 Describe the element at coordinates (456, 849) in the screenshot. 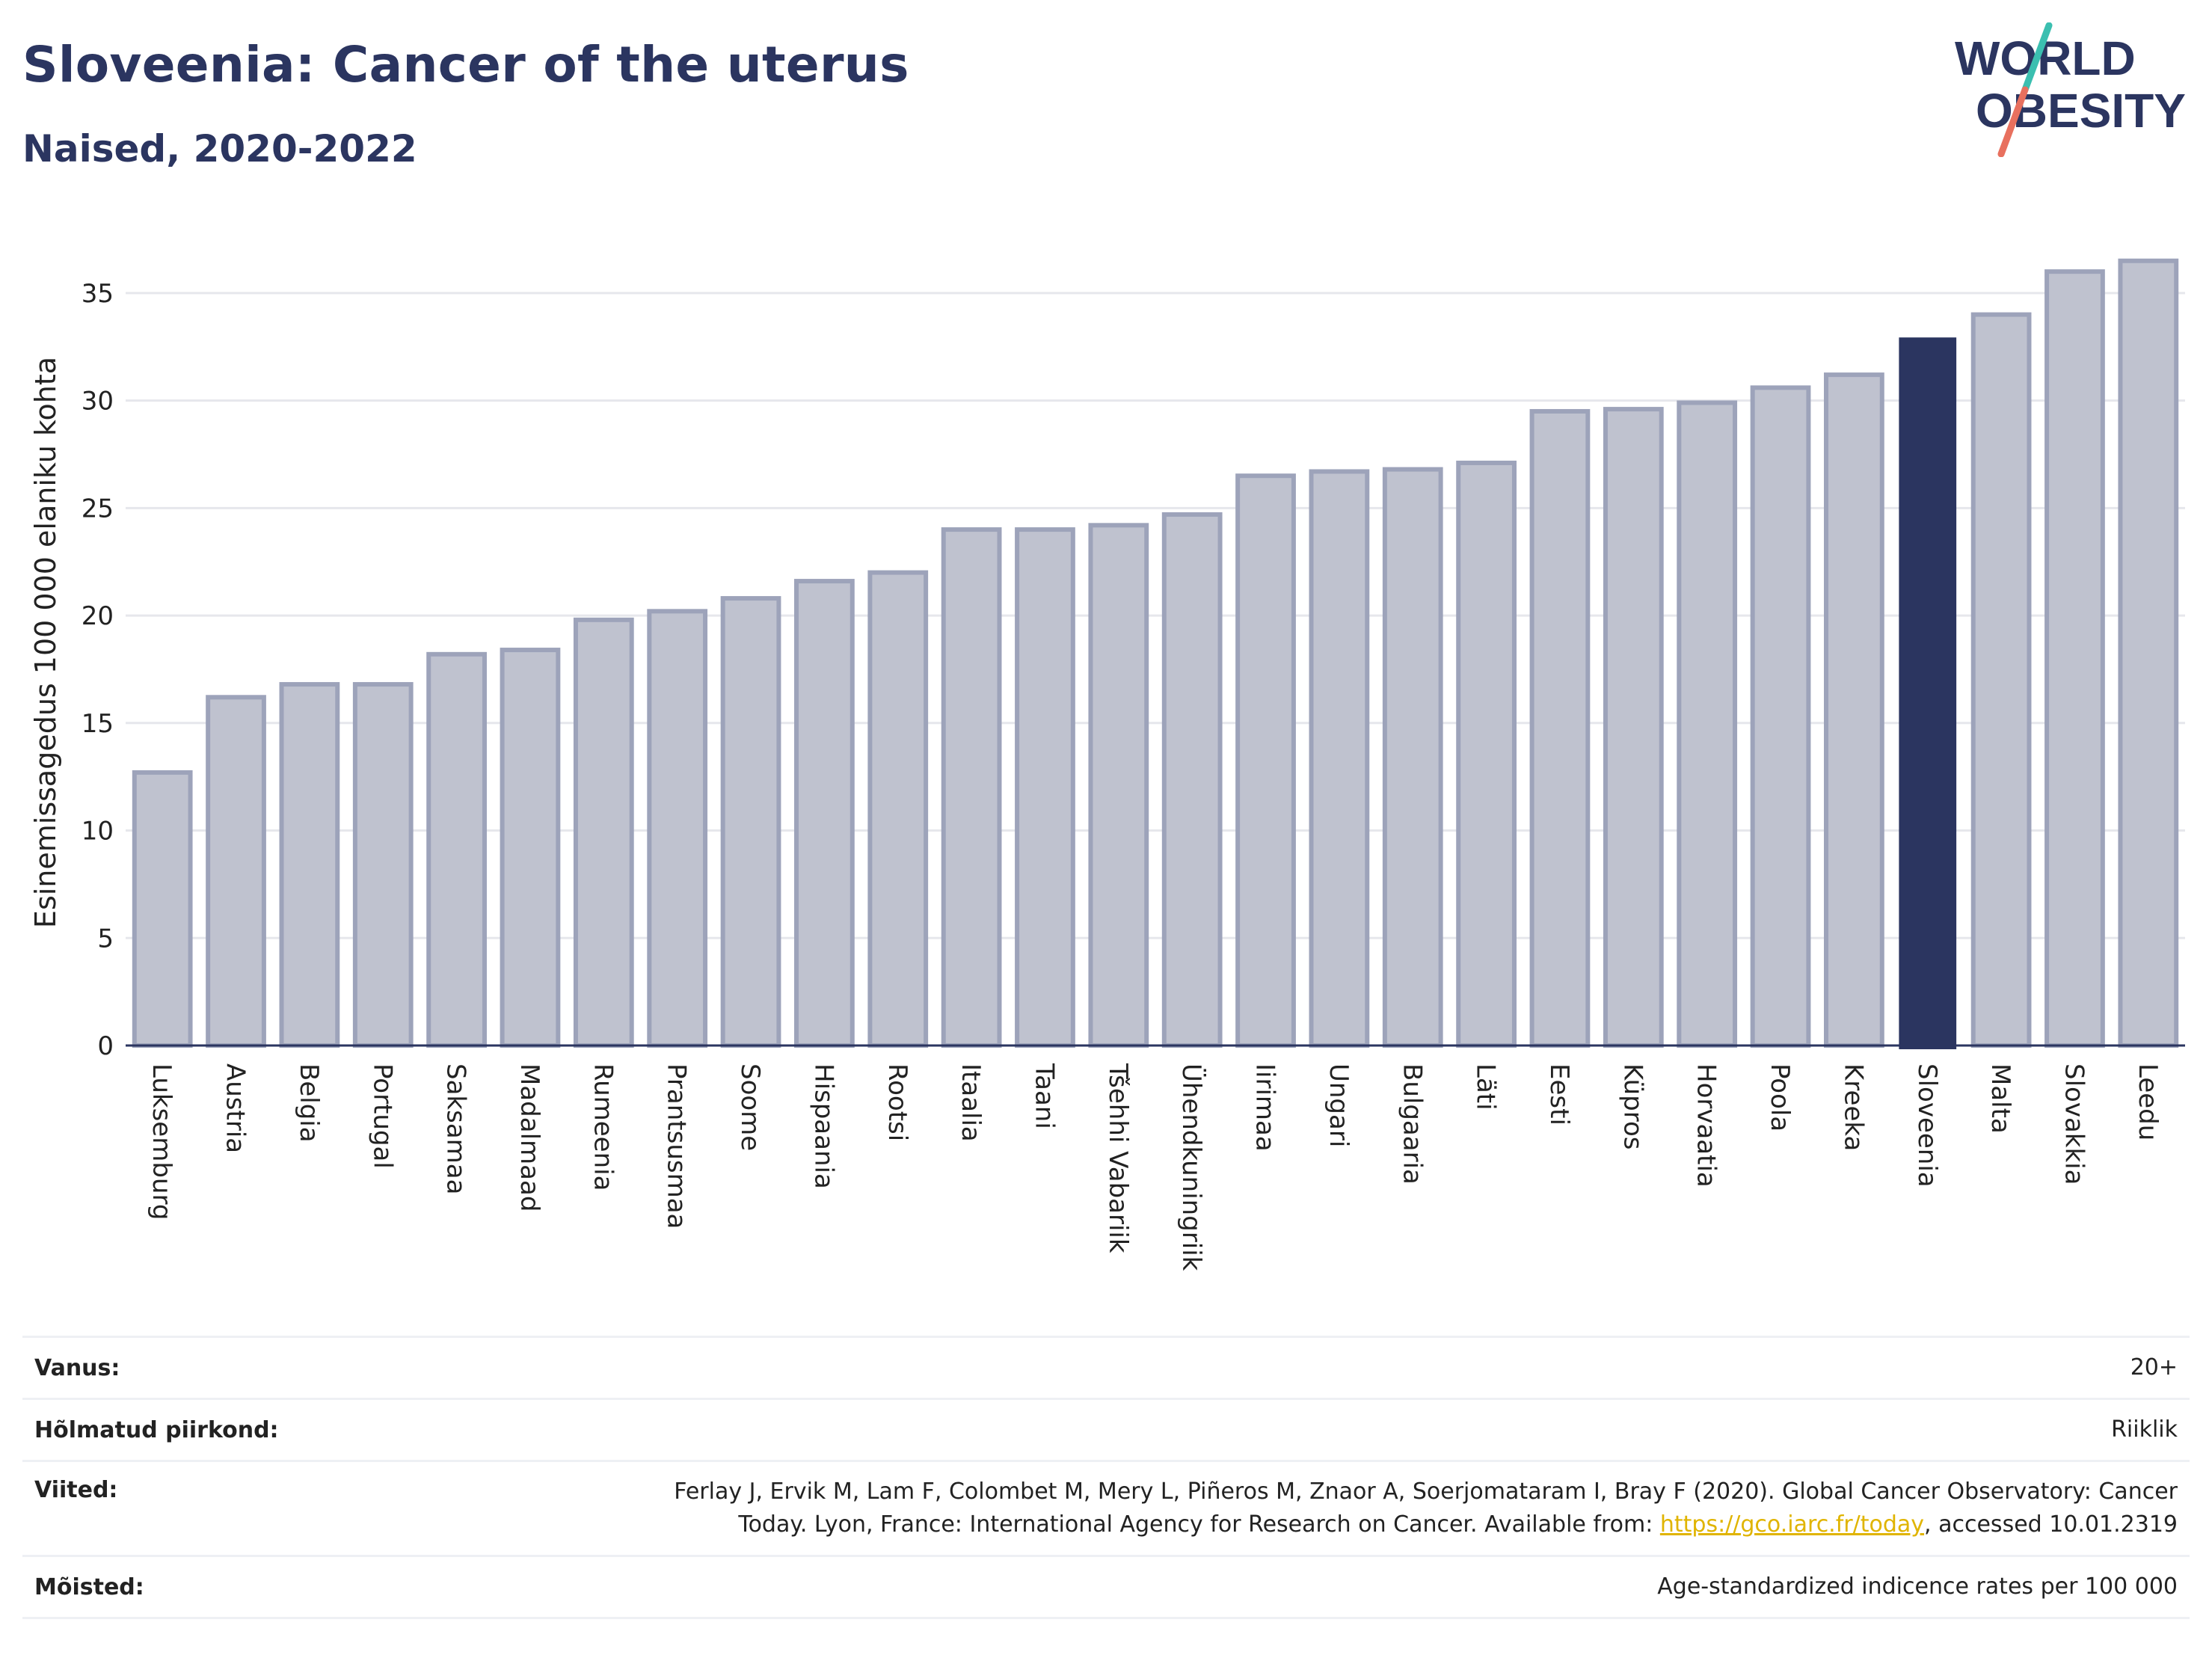

I see `bar-saksamaa` at that location.